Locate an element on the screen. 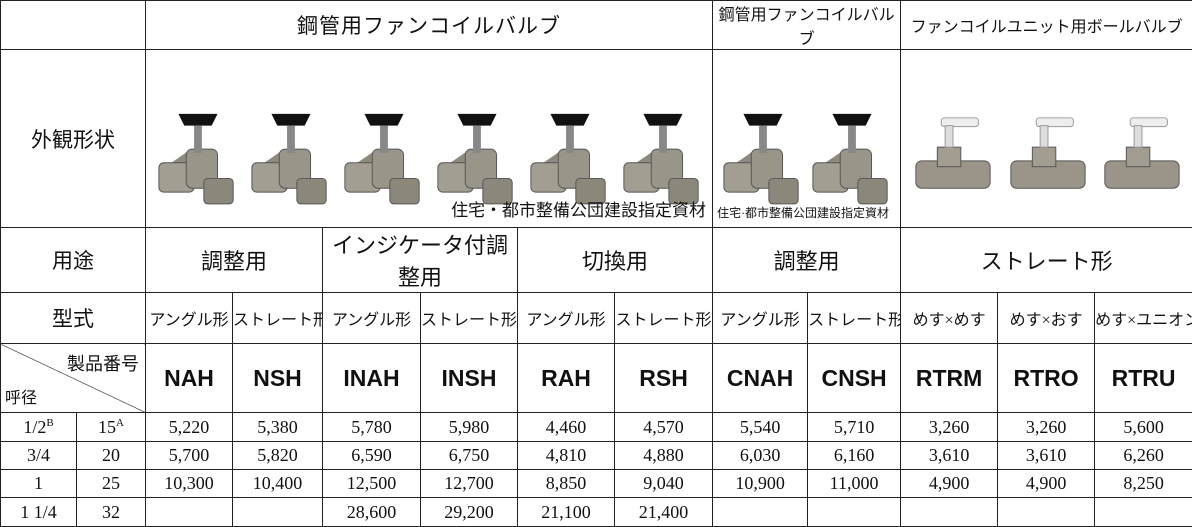  row-label: 用途 is located at coordinates (73, 260).